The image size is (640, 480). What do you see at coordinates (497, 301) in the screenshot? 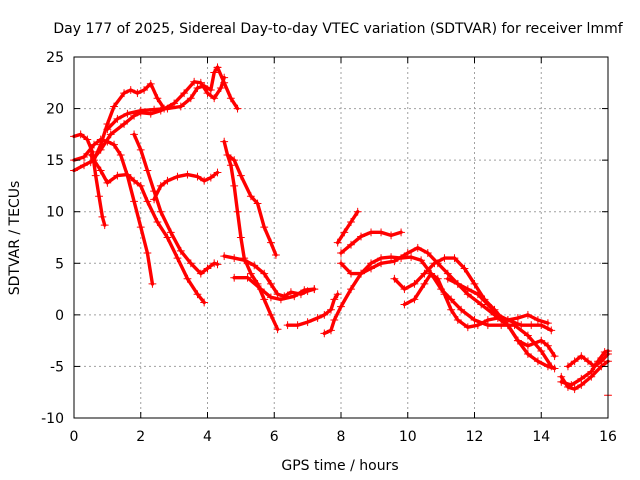
I see `series-arc21` at bounding box center [497, 301].